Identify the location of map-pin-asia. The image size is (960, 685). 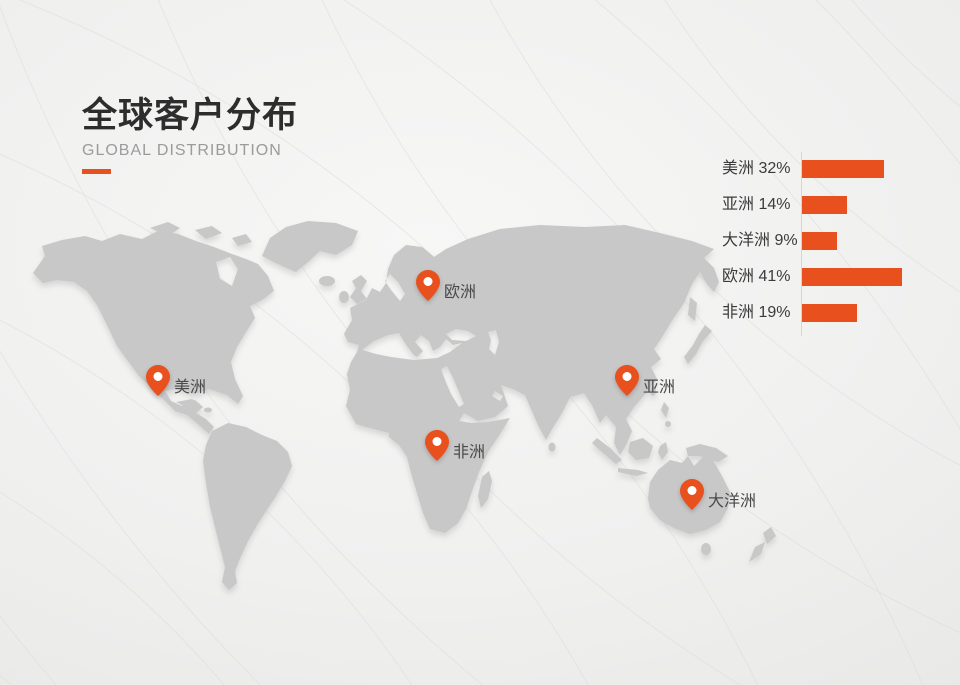
(627, 380).